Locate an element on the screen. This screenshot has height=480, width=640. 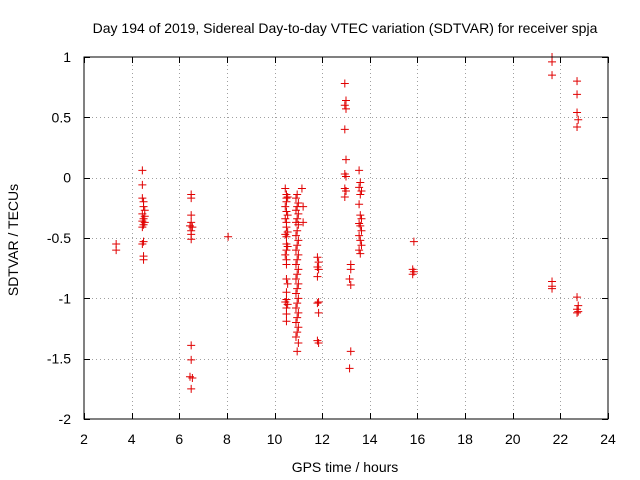
x-tick-label: 2 is located at coordinates (84, 439).